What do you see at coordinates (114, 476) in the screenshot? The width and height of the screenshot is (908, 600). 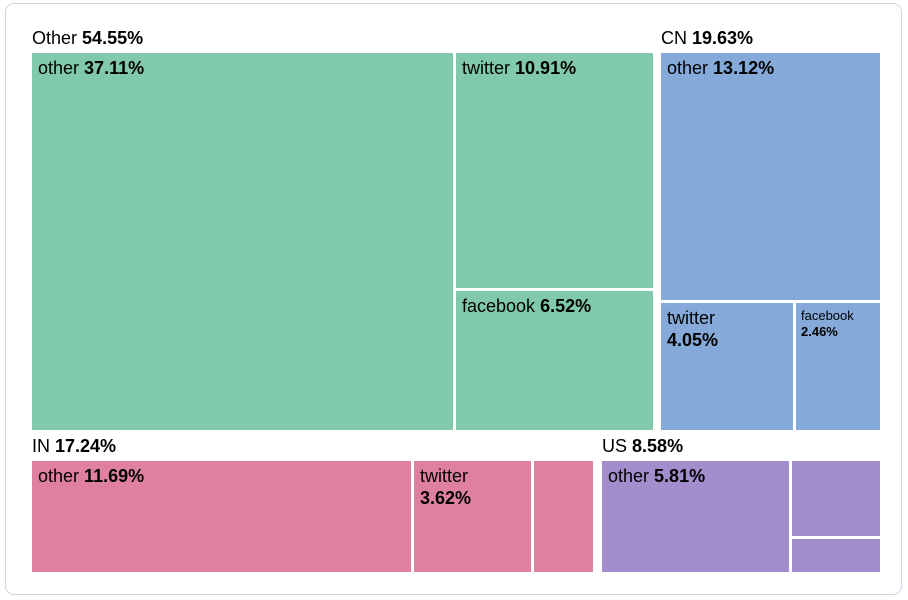 I see `cell-value: 11.69%` at bounding box center [114, 476].